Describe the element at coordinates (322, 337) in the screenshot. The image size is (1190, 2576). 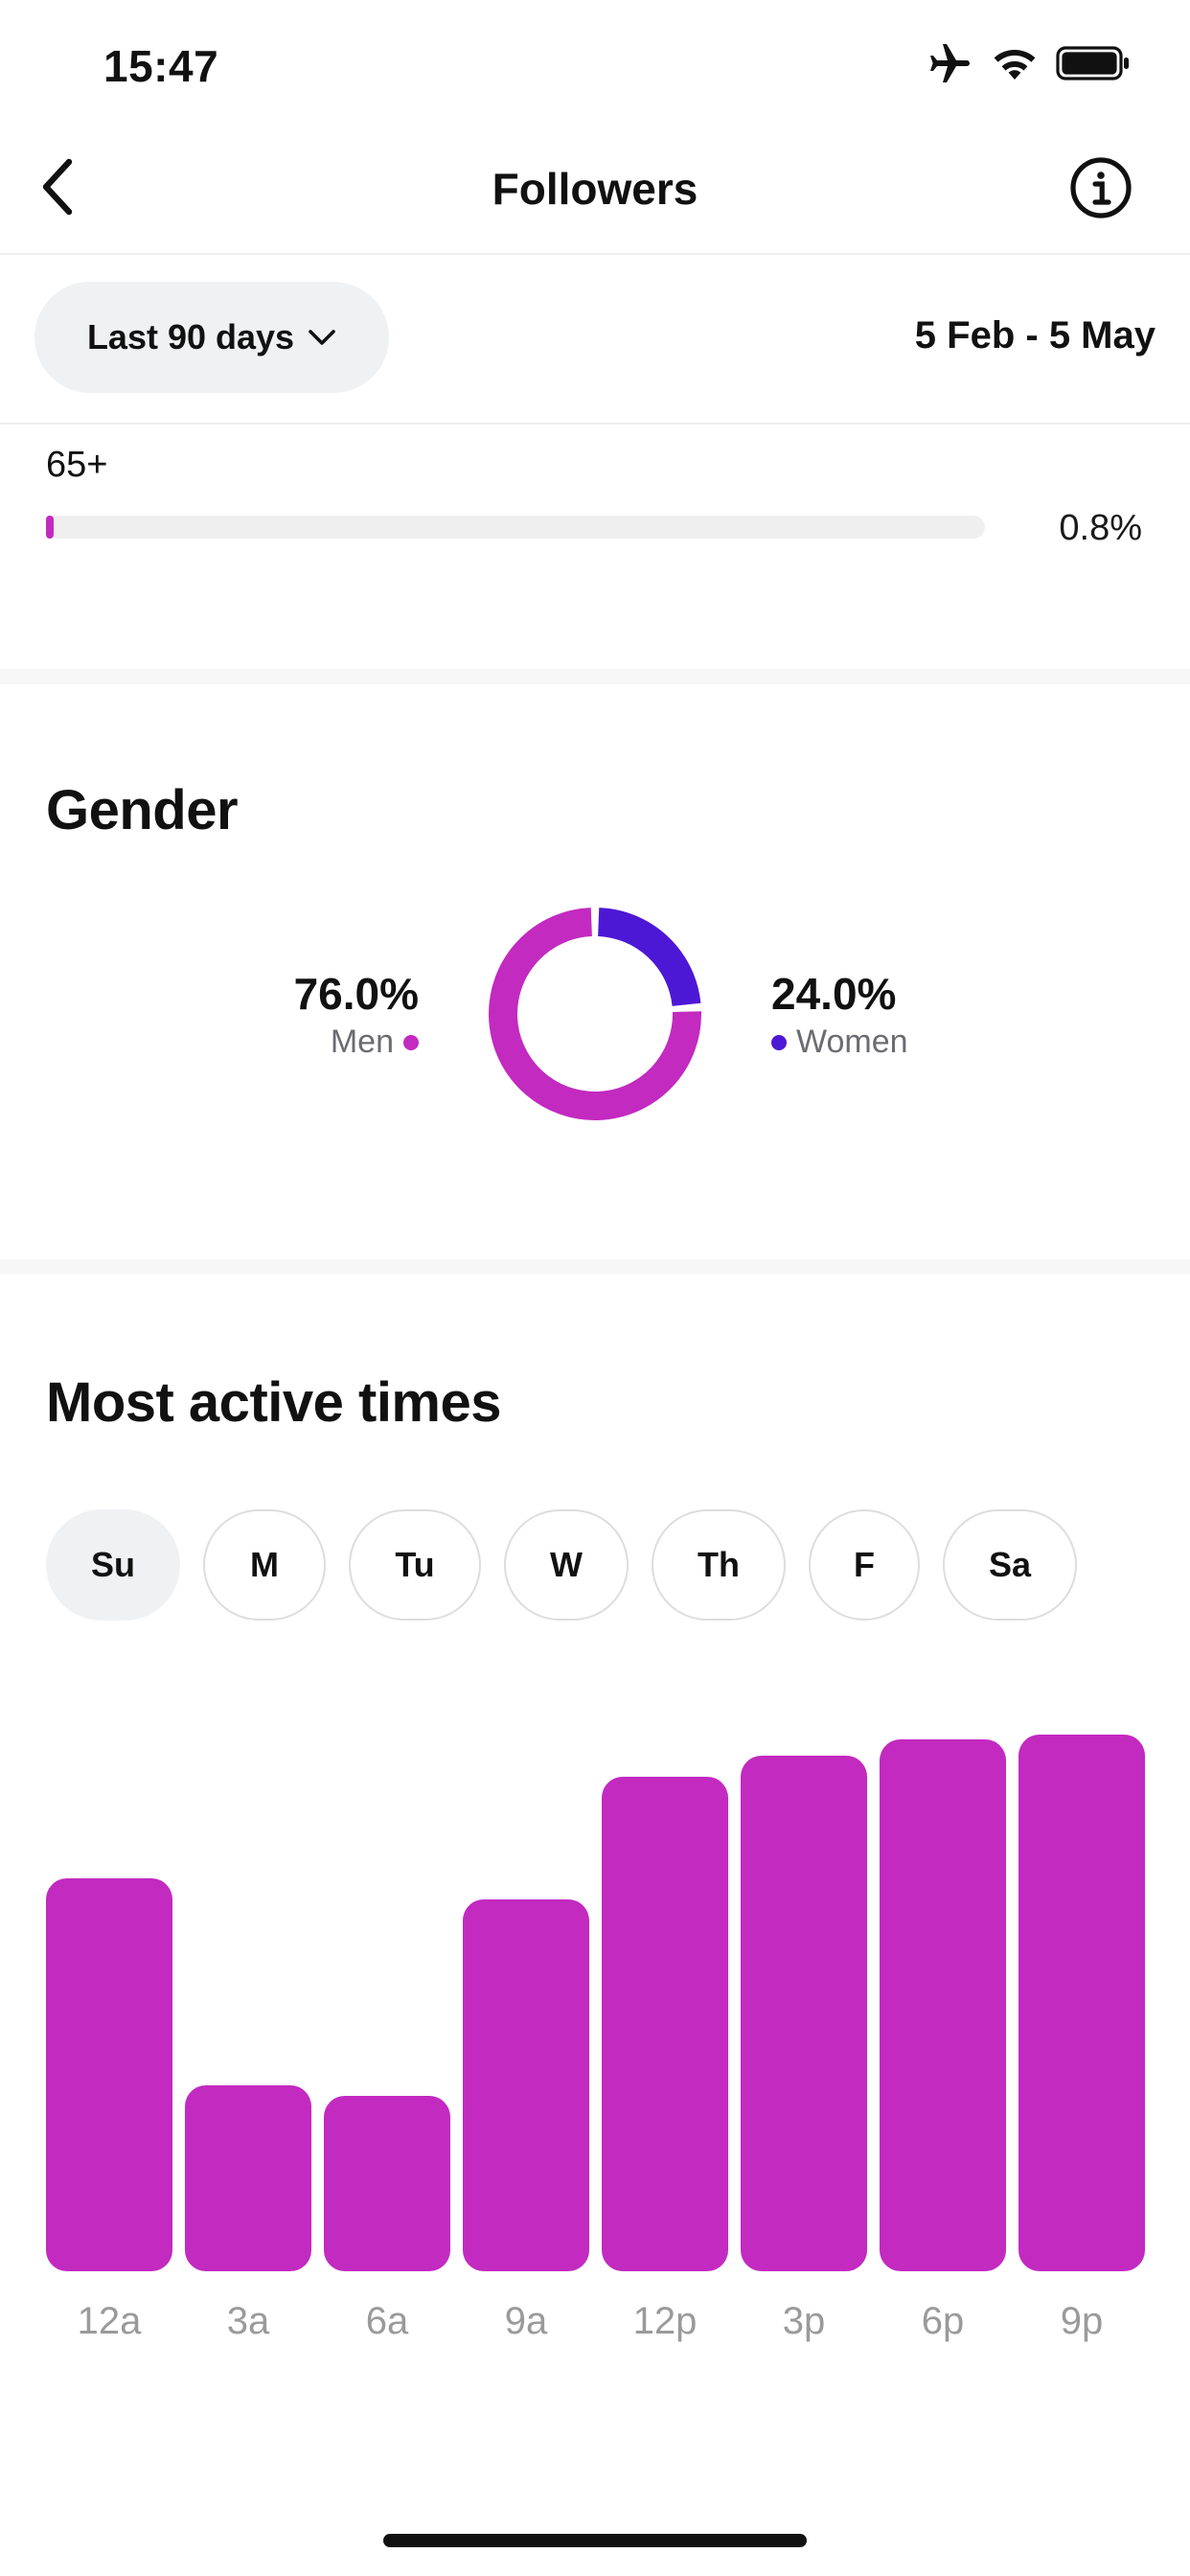
I see `chevron-down-icon` at that location.